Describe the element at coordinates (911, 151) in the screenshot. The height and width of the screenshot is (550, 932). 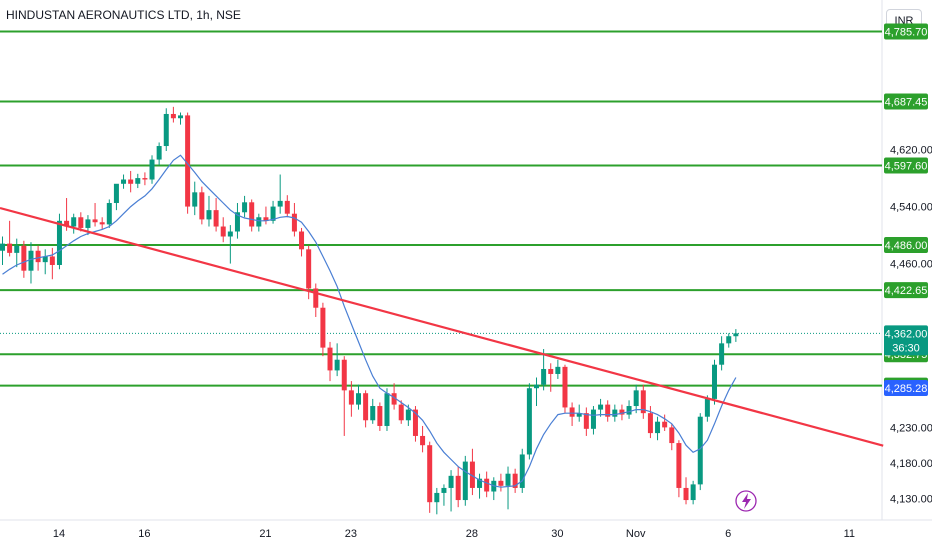
I see `y-tick-label: 4,620.00` at that location.